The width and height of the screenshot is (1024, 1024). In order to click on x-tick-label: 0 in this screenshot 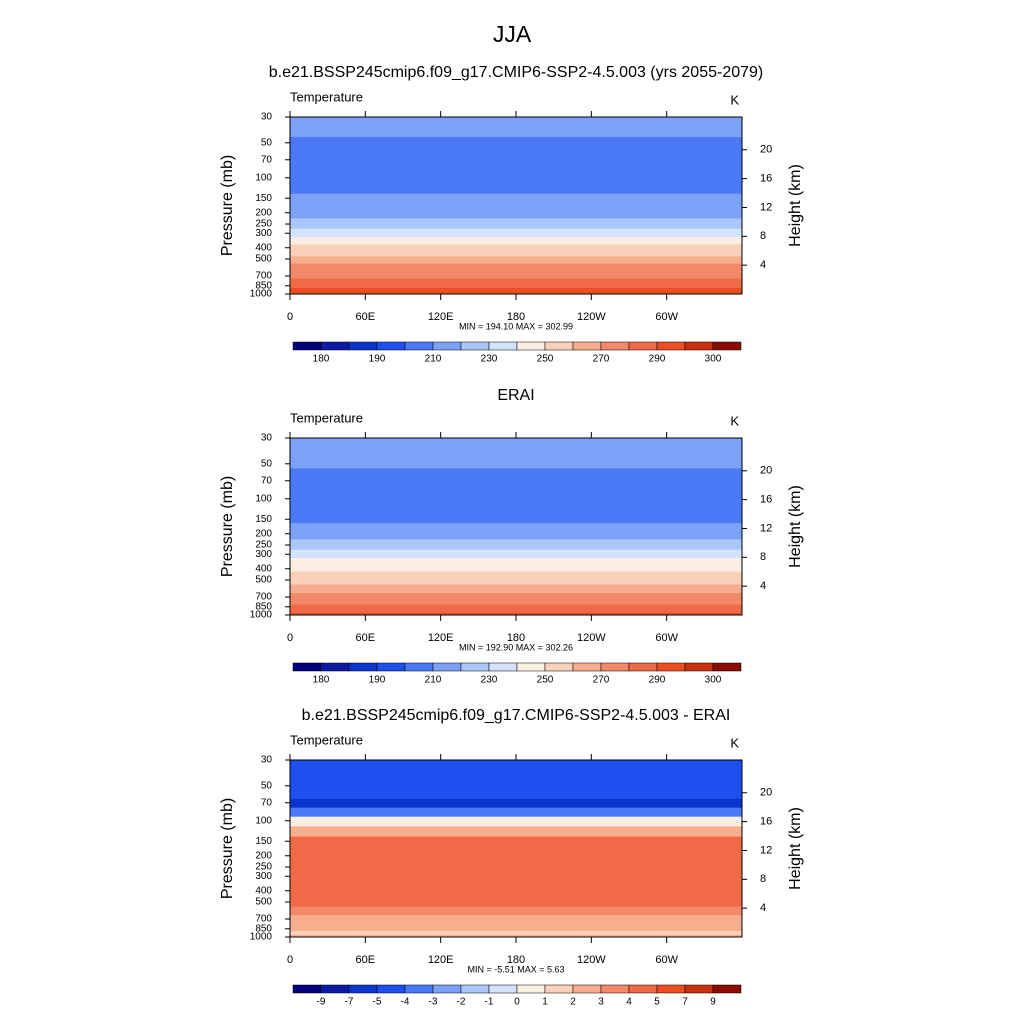, I will do `click(290, 960)`.